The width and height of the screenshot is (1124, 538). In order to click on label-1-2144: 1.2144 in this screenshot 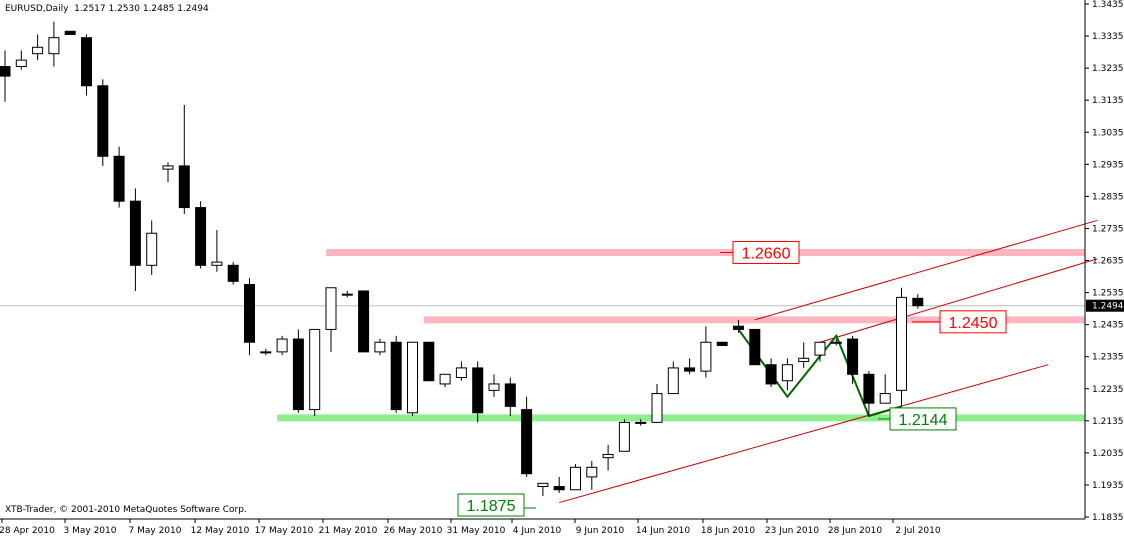, I will do `click(923, 419)`.